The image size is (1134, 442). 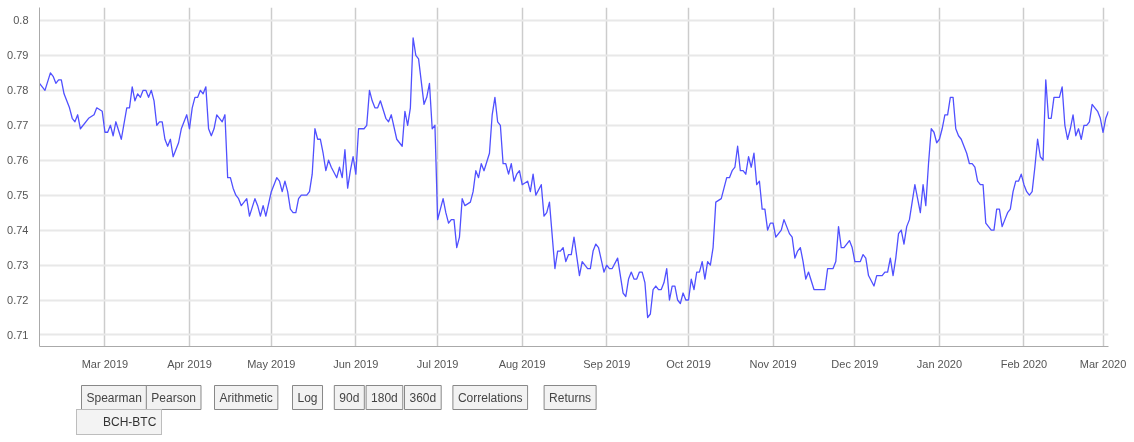 What do you see at coordinates (939, 363) in the screenshot?
I see `x-tick-label: Jan 2020` at bounding box center [939, 363].